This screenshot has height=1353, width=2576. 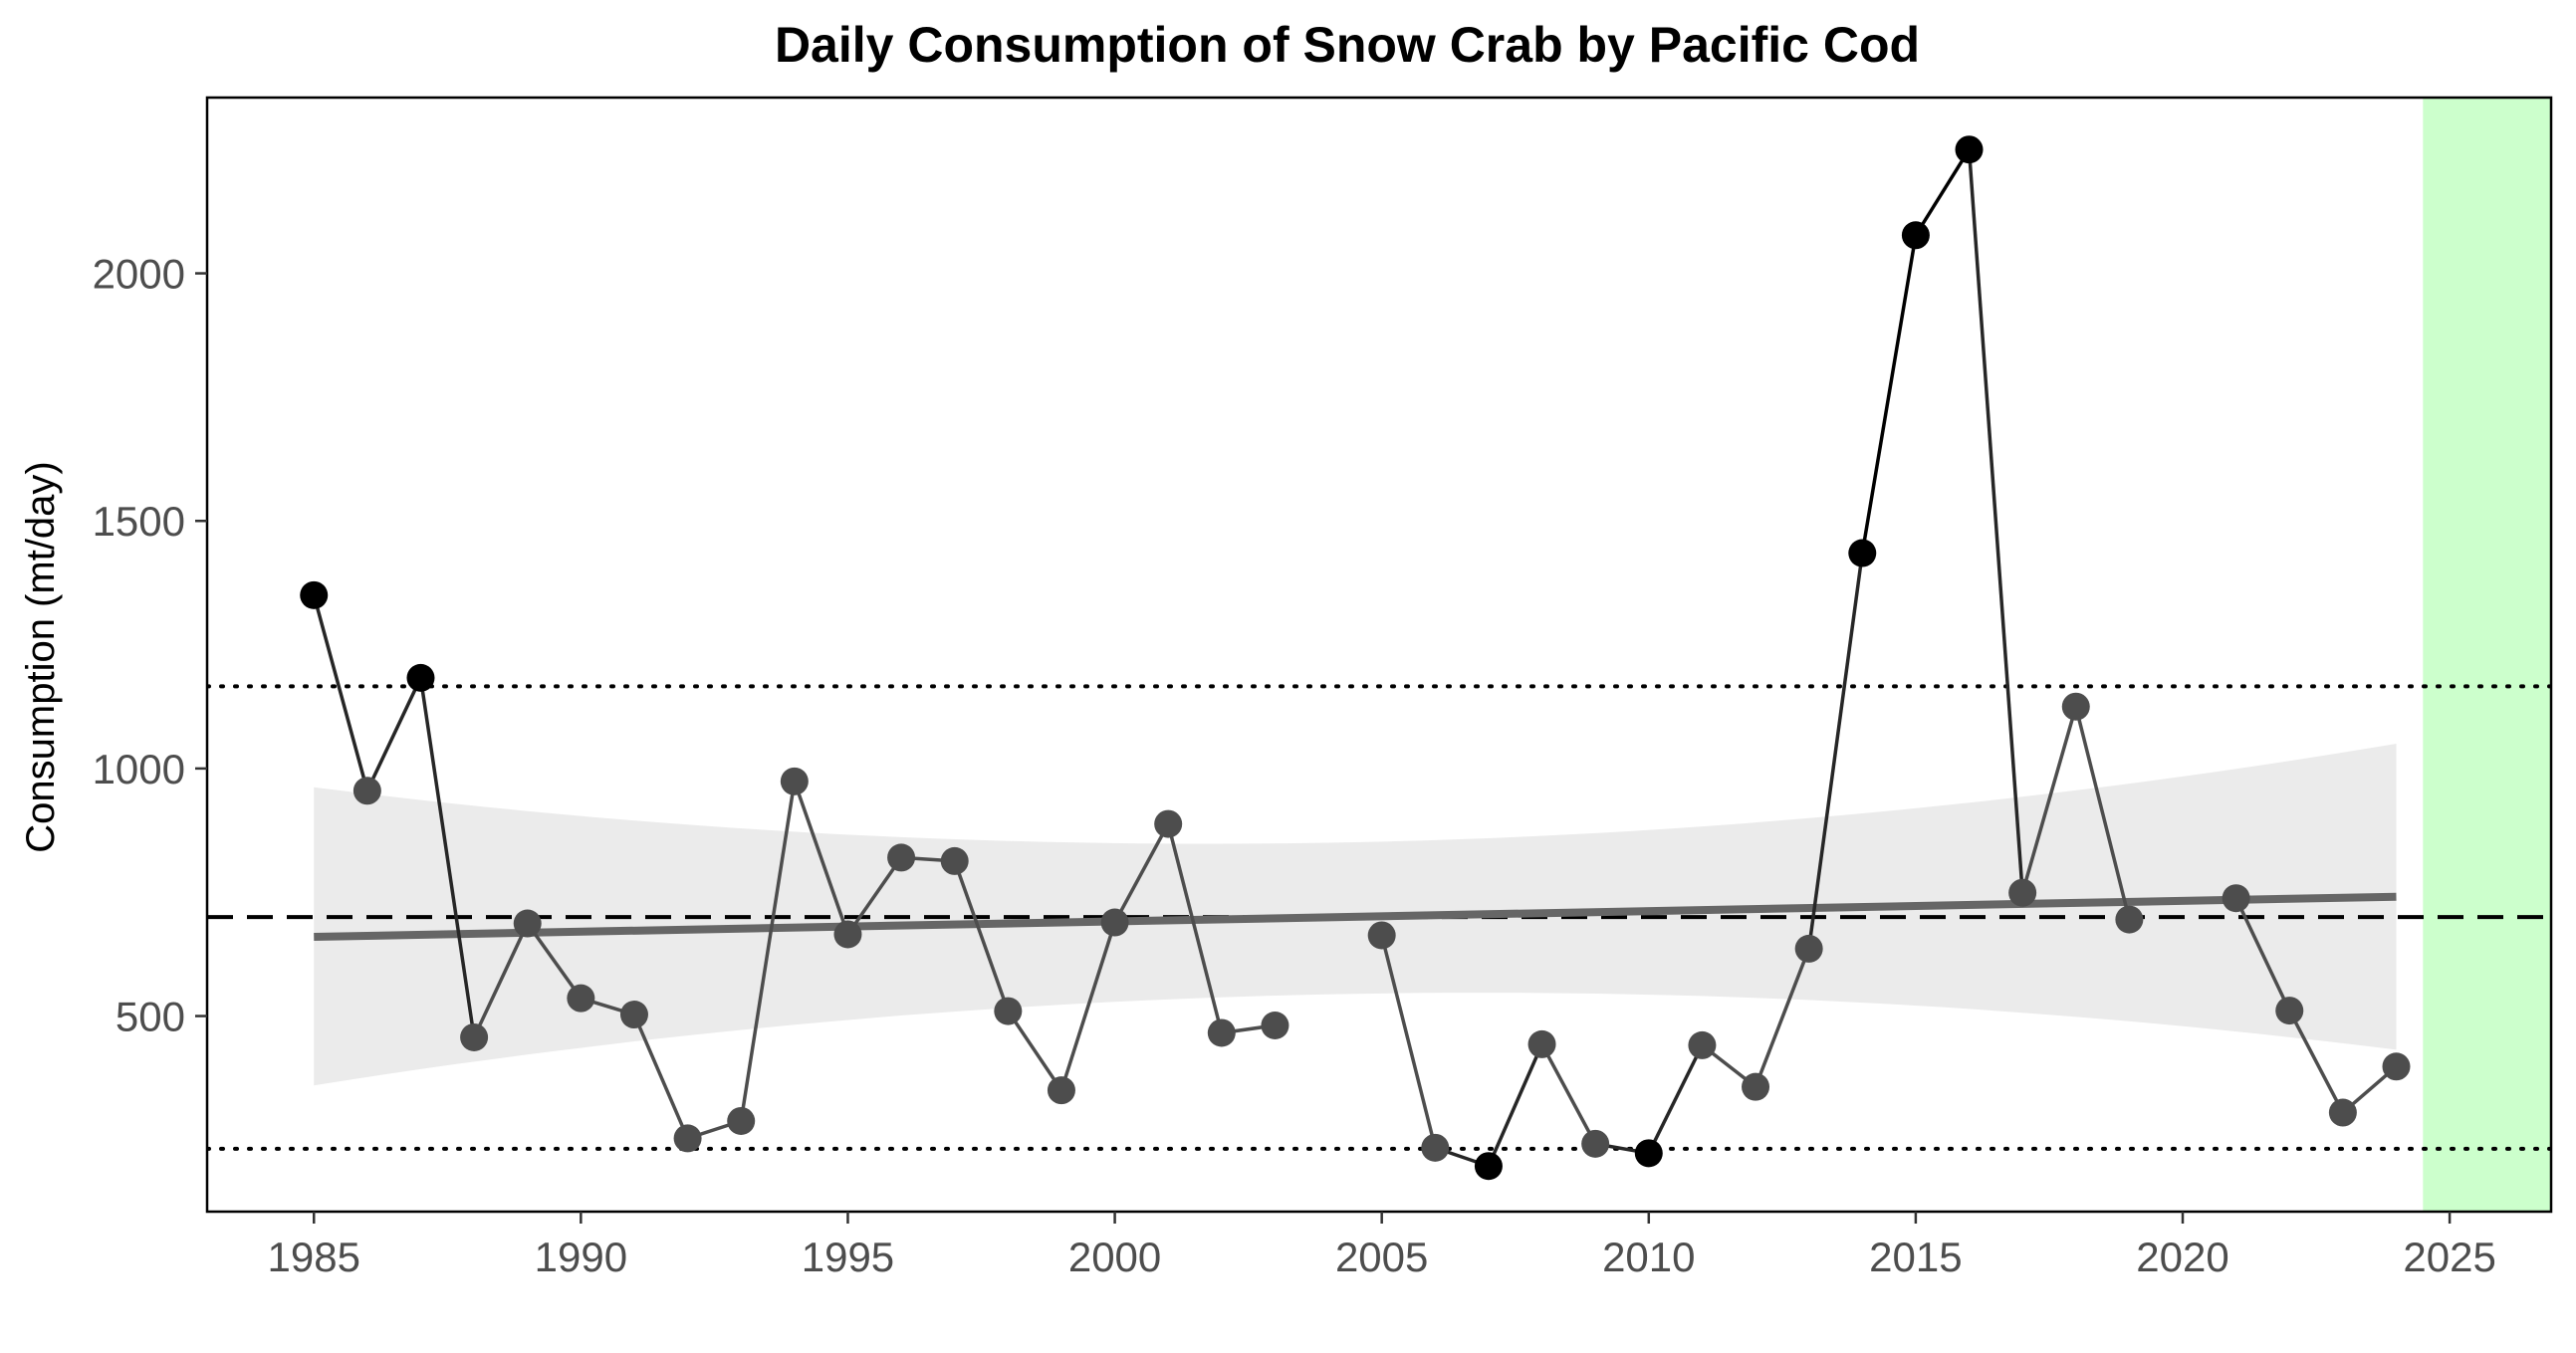 What do you see at coordinates (1915, 1257) in the screenshot?
I see `x-tick-label: 2015` at bounding box center [1915, 1257].